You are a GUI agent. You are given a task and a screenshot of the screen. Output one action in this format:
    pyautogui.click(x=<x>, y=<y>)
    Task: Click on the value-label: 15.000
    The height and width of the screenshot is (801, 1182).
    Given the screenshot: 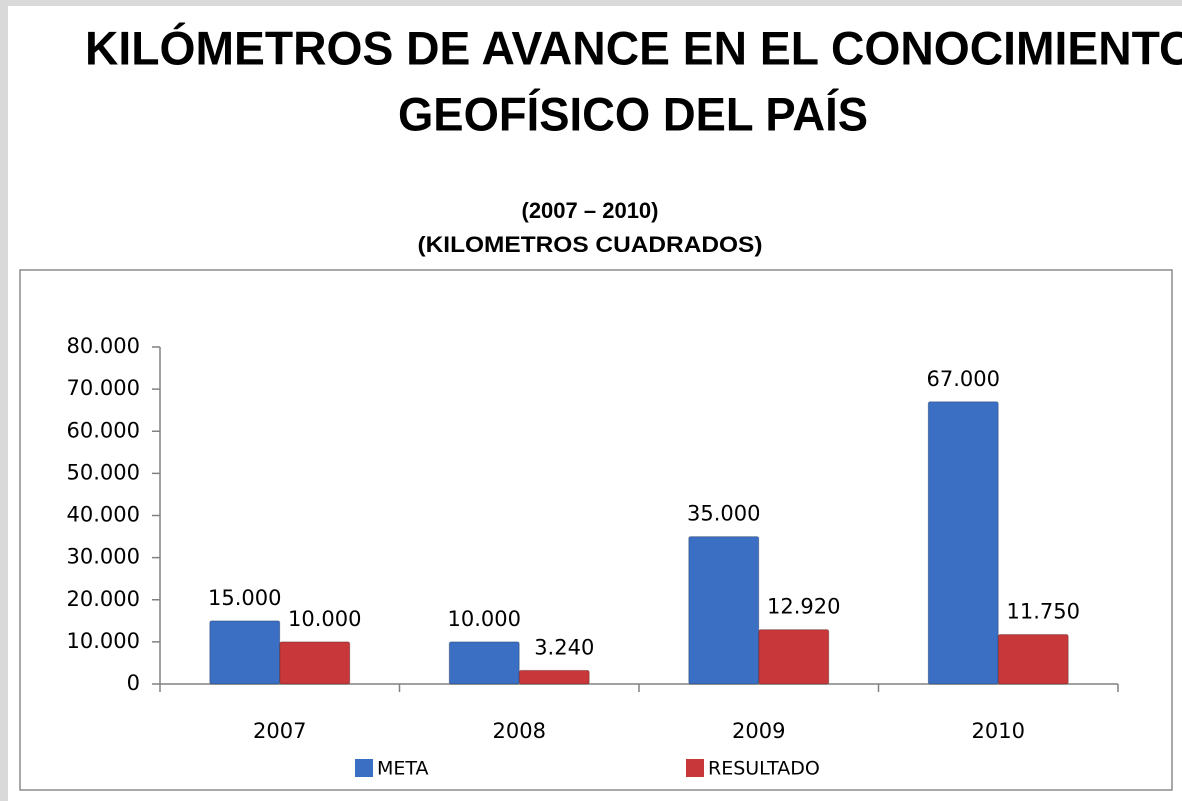 What is the action you would take?
    pyautogui.click(x=244, y=598)
    